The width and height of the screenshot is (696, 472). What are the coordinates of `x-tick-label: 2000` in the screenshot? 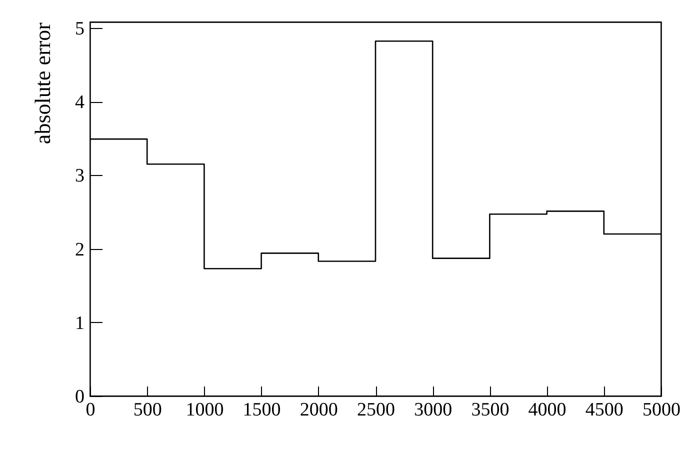 It's located at (319, 410).